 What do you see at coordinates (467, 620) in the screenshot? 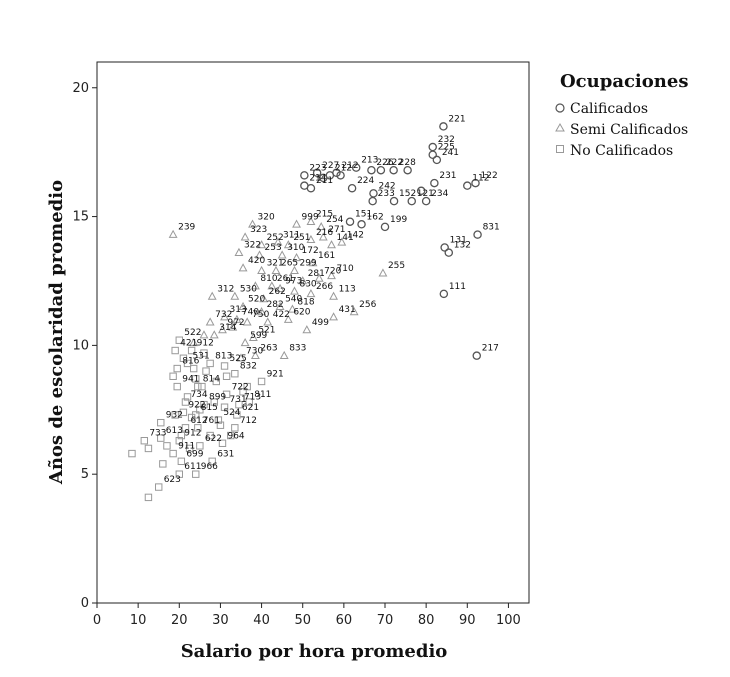
I see `x-tick-label: 90` at bounding box center [467, 620].